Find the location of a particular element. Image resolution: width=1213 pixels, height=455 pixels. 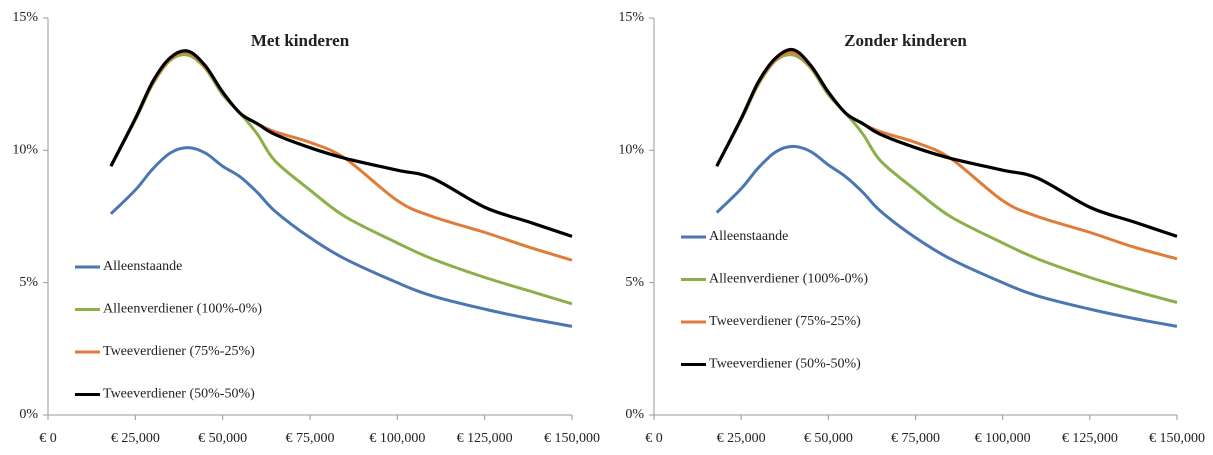

chart-title: Met kinderen is located at coordinates (300, 40).